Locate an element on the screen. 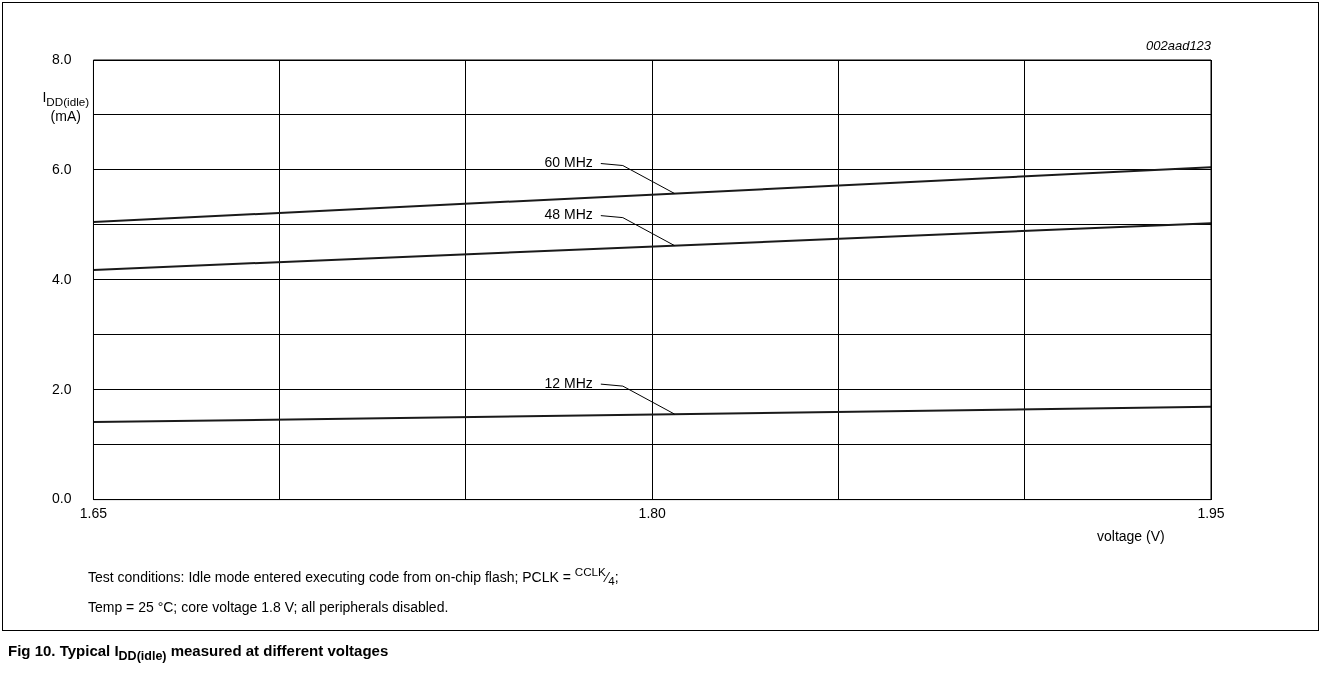 The width and height of the screenshot is (1321, 684). text: Fig 10. Typical I$_{DD(idle)}$ measured at different voltages is located at coordinates (198, 652).